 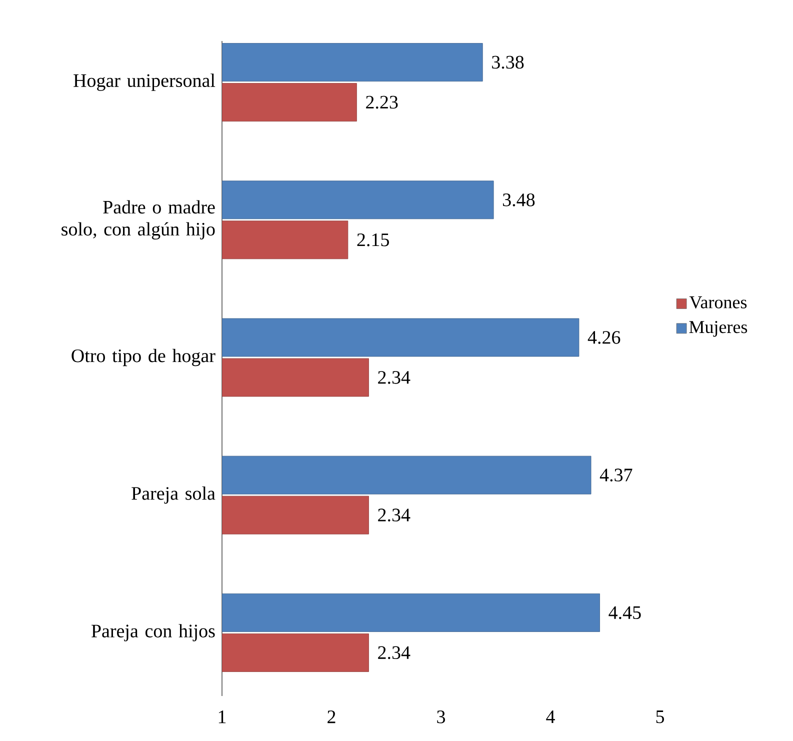 I want to click on x-tick-label: 5, so click(x=660, y=717).